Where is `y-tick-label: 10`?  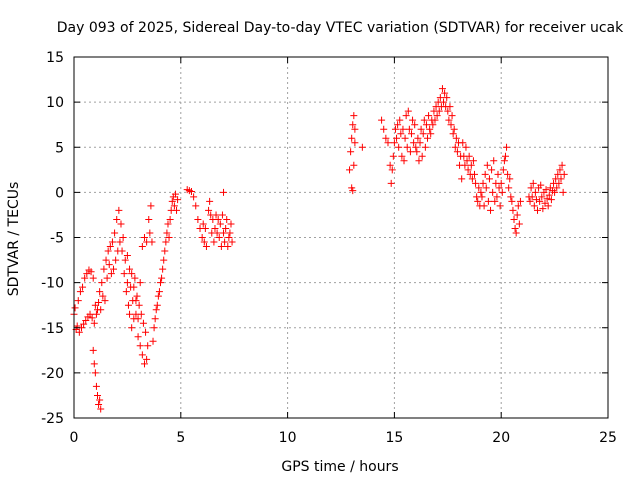 y-tick-label: 10 is located at coordinates (55, 103).